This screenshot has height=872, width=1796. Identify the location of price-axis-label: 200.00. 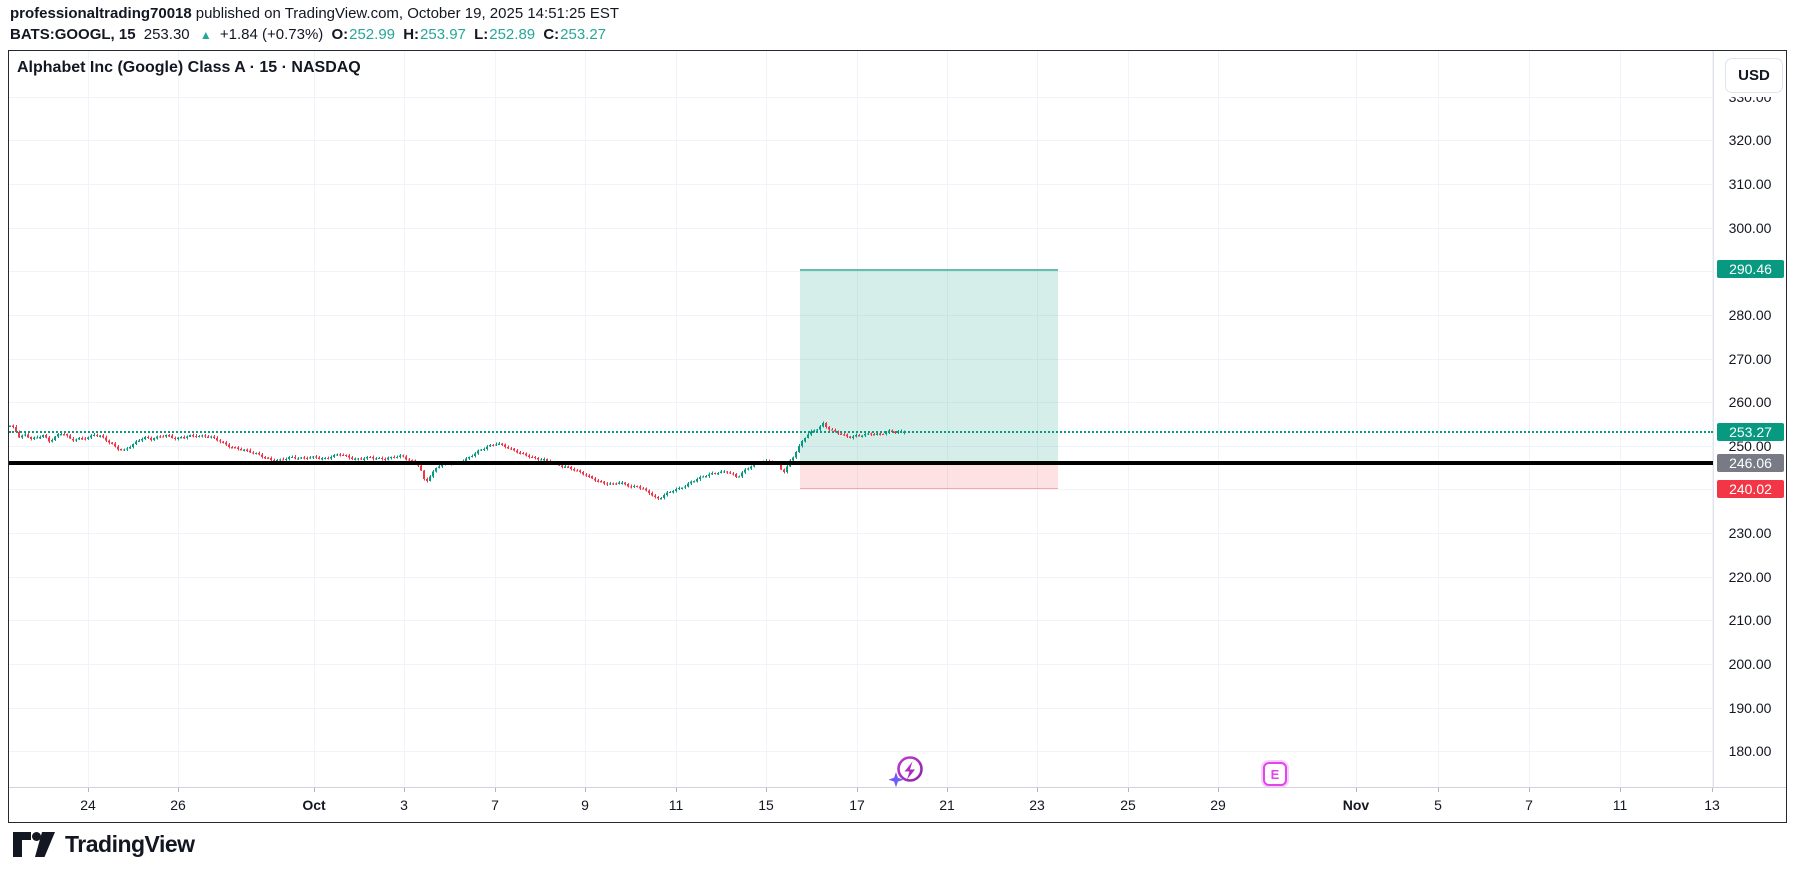
(1750, 664).